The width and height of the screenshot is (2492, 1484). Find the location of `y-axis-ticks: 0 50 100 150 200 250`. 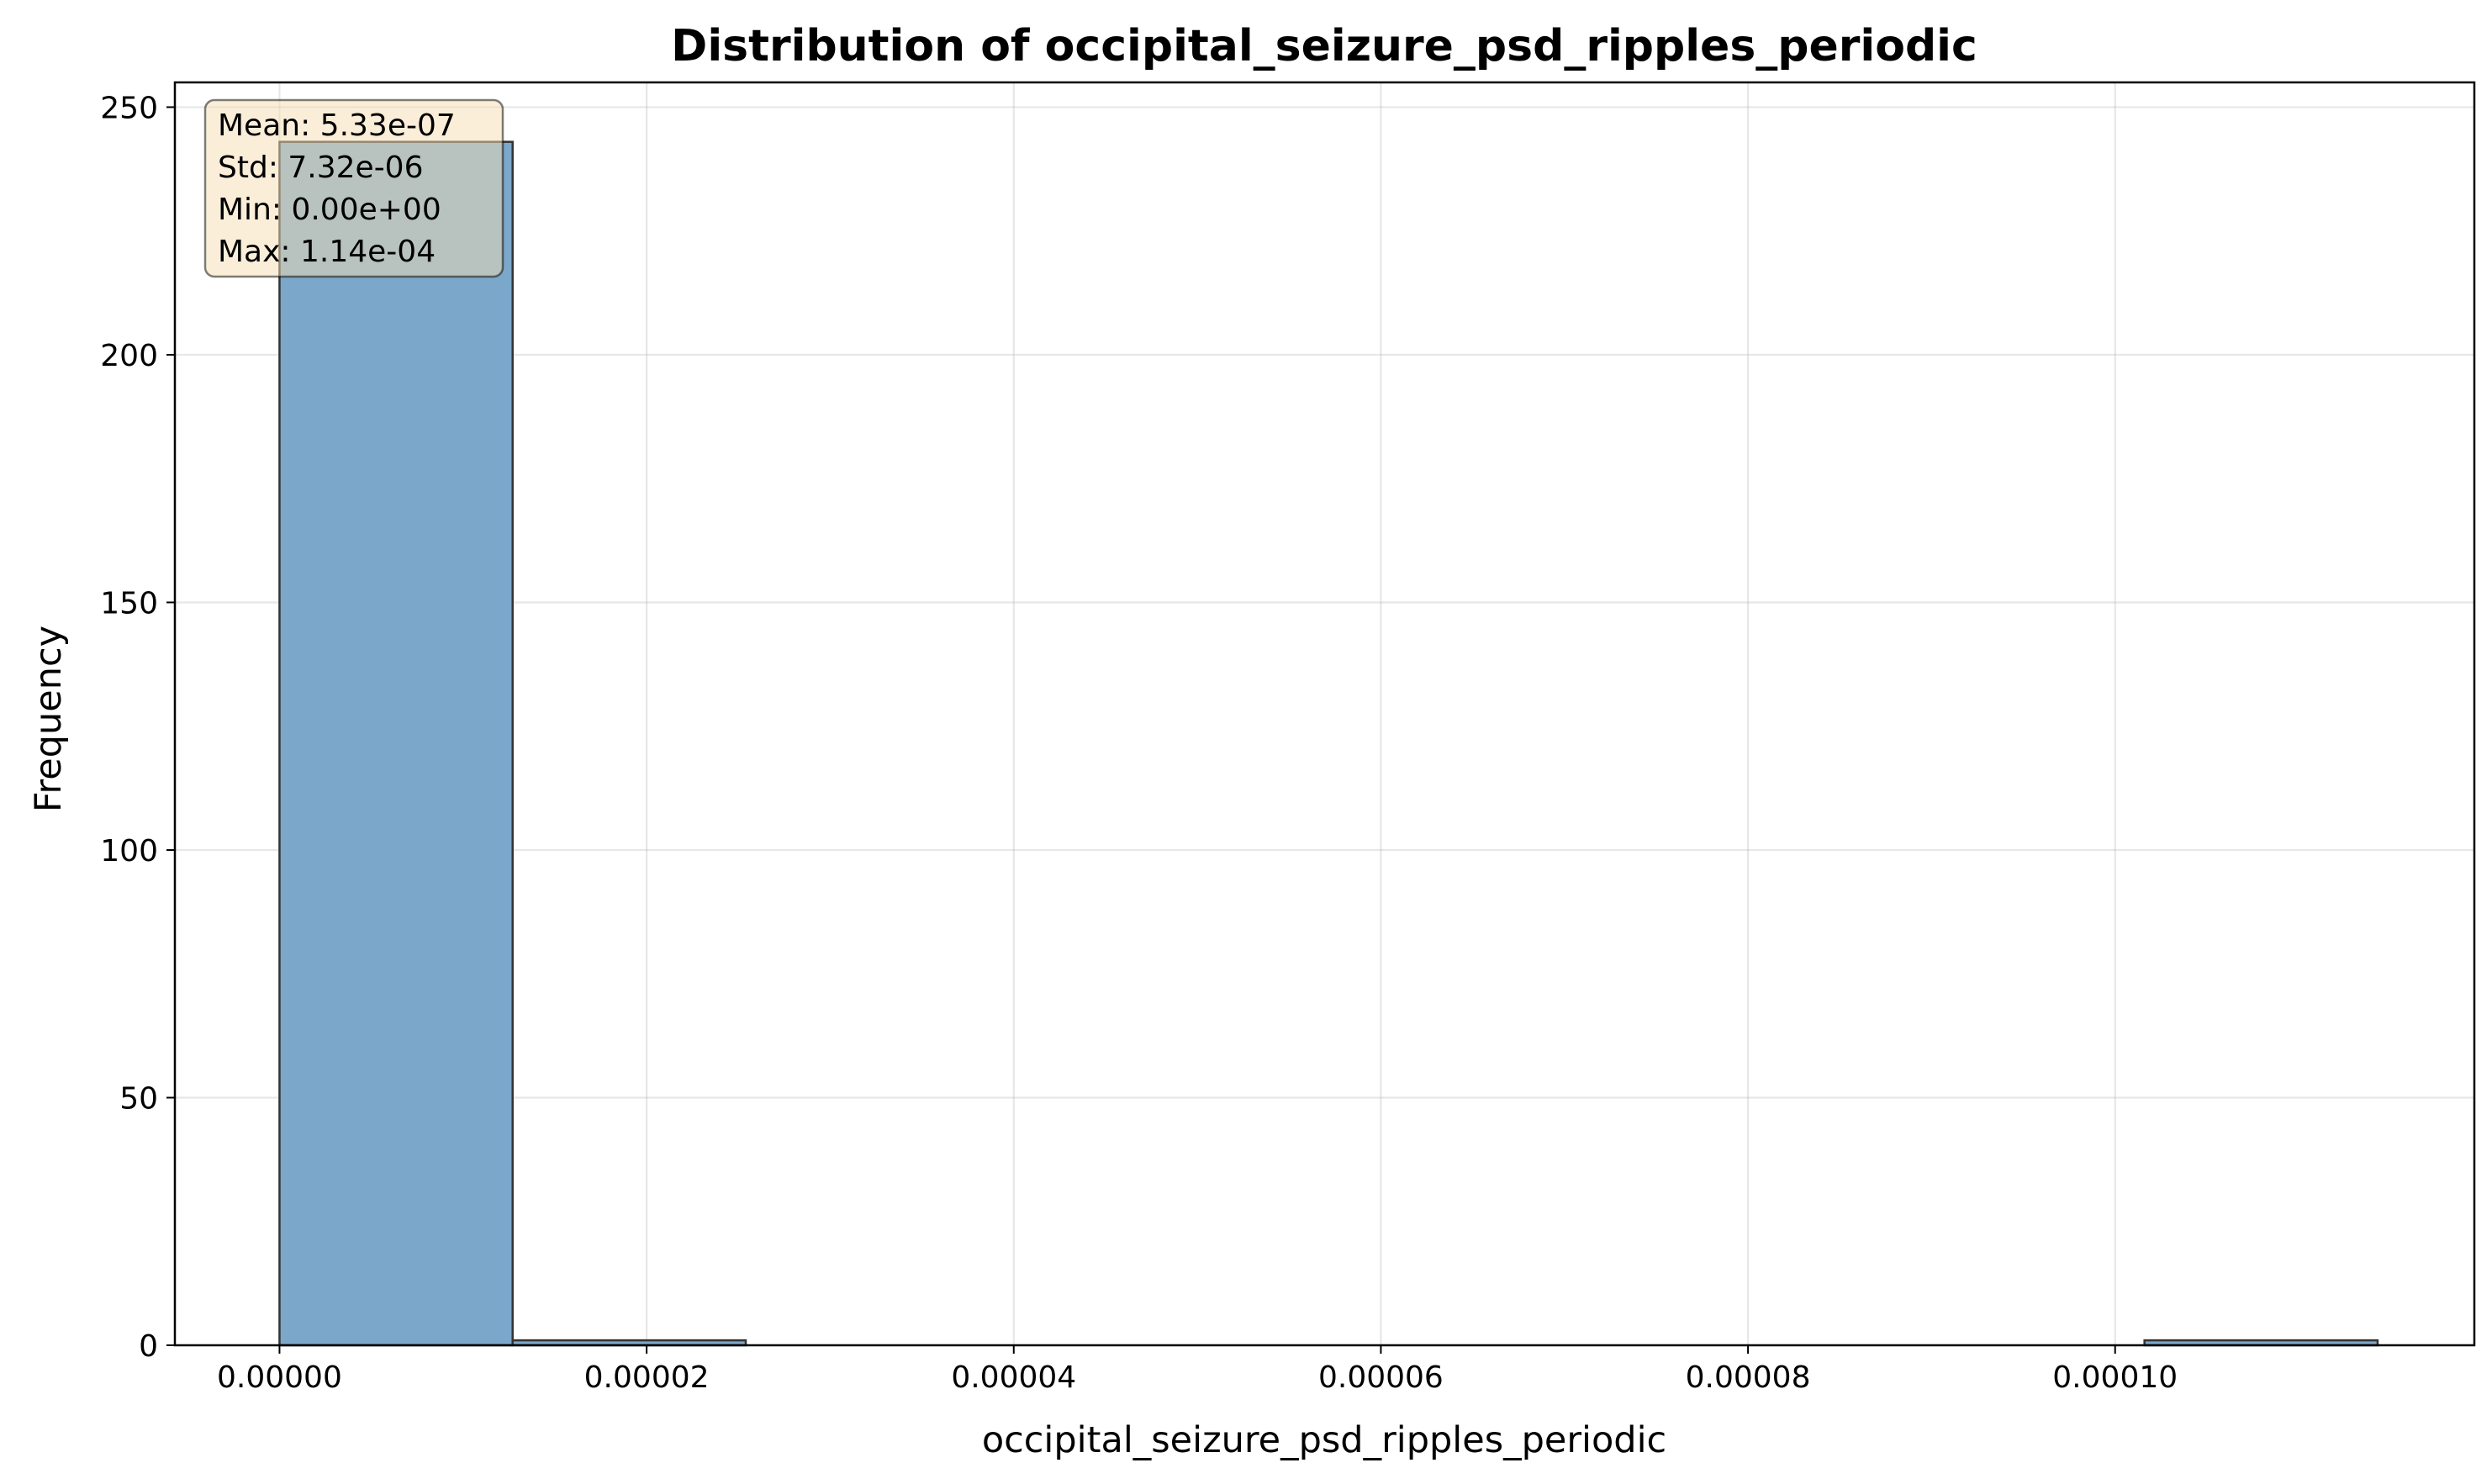

y-axis-ticks: 0 50 100 150 200 250 is located at coordinates (137, 727).